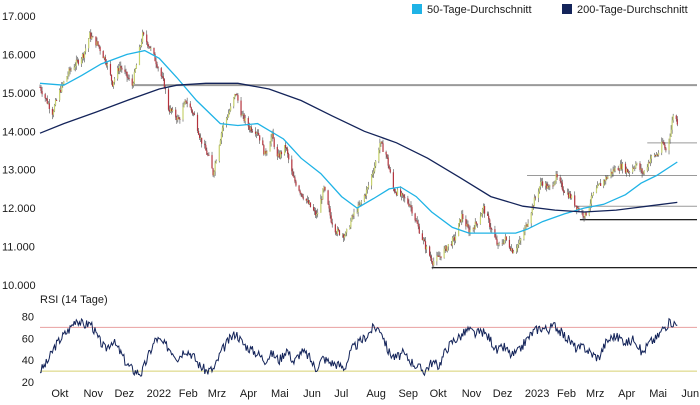 The height and width of the screenshot is (405, 700). Describe the element at coordinates (690, 394) in the screenshot. I see `x-tick-label: Jun` at that location.